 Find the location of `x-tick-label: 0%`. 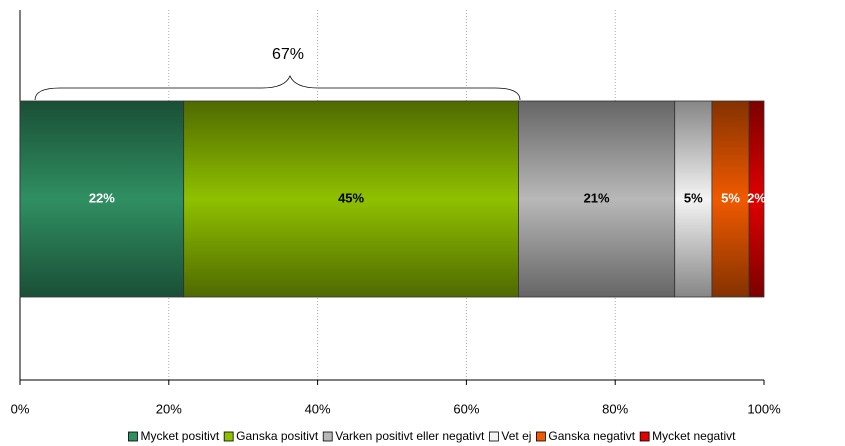

x-tick-label: 0% is located at coordinates (20, 408).